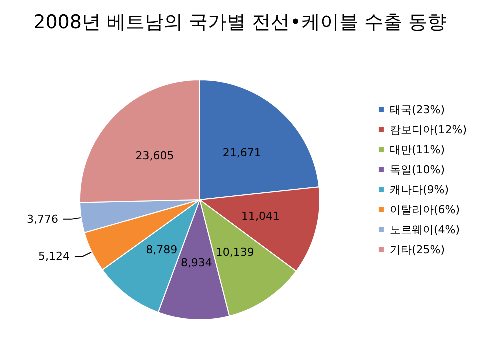  Describe the element at coordinates (42, 219) in the screenshot. I see `data-label: 3,776` at that location.